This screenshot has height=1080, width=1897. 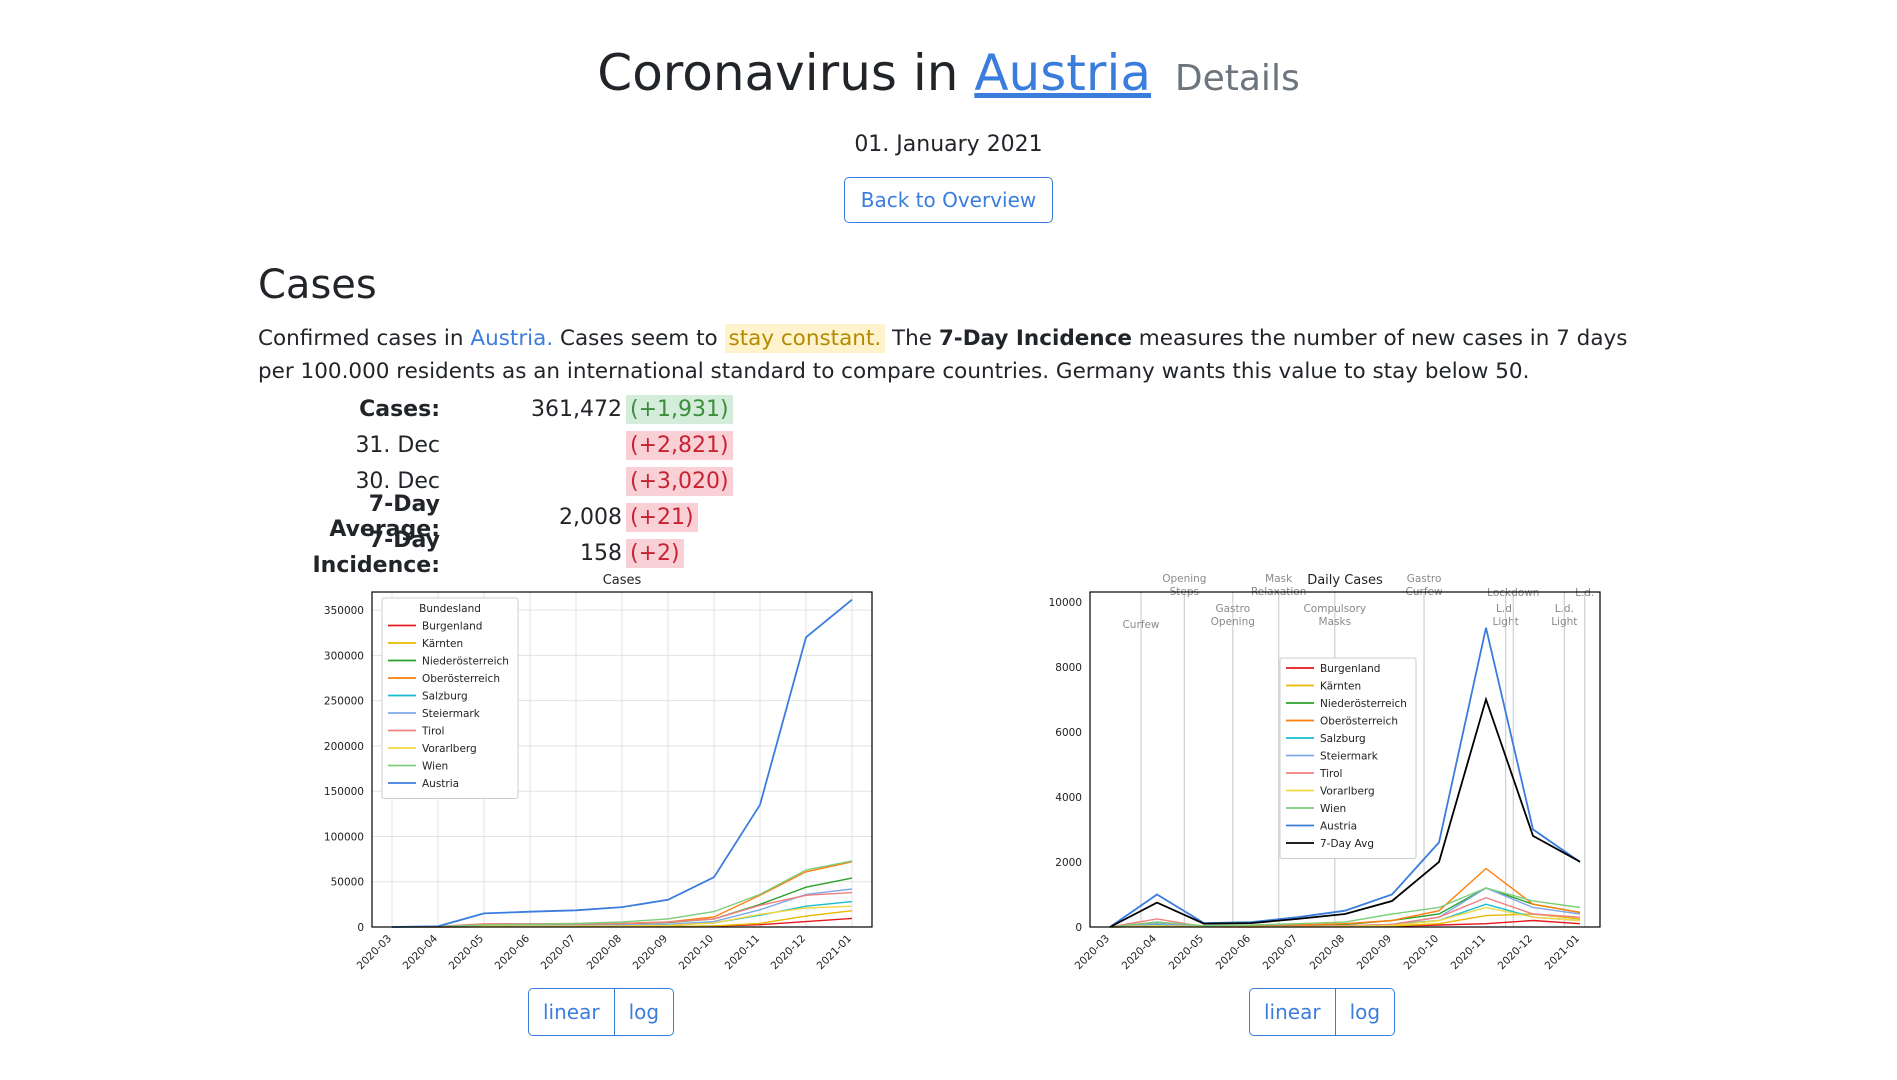 I want to click on event-label: Curfew, so click(x=1140, y=625).